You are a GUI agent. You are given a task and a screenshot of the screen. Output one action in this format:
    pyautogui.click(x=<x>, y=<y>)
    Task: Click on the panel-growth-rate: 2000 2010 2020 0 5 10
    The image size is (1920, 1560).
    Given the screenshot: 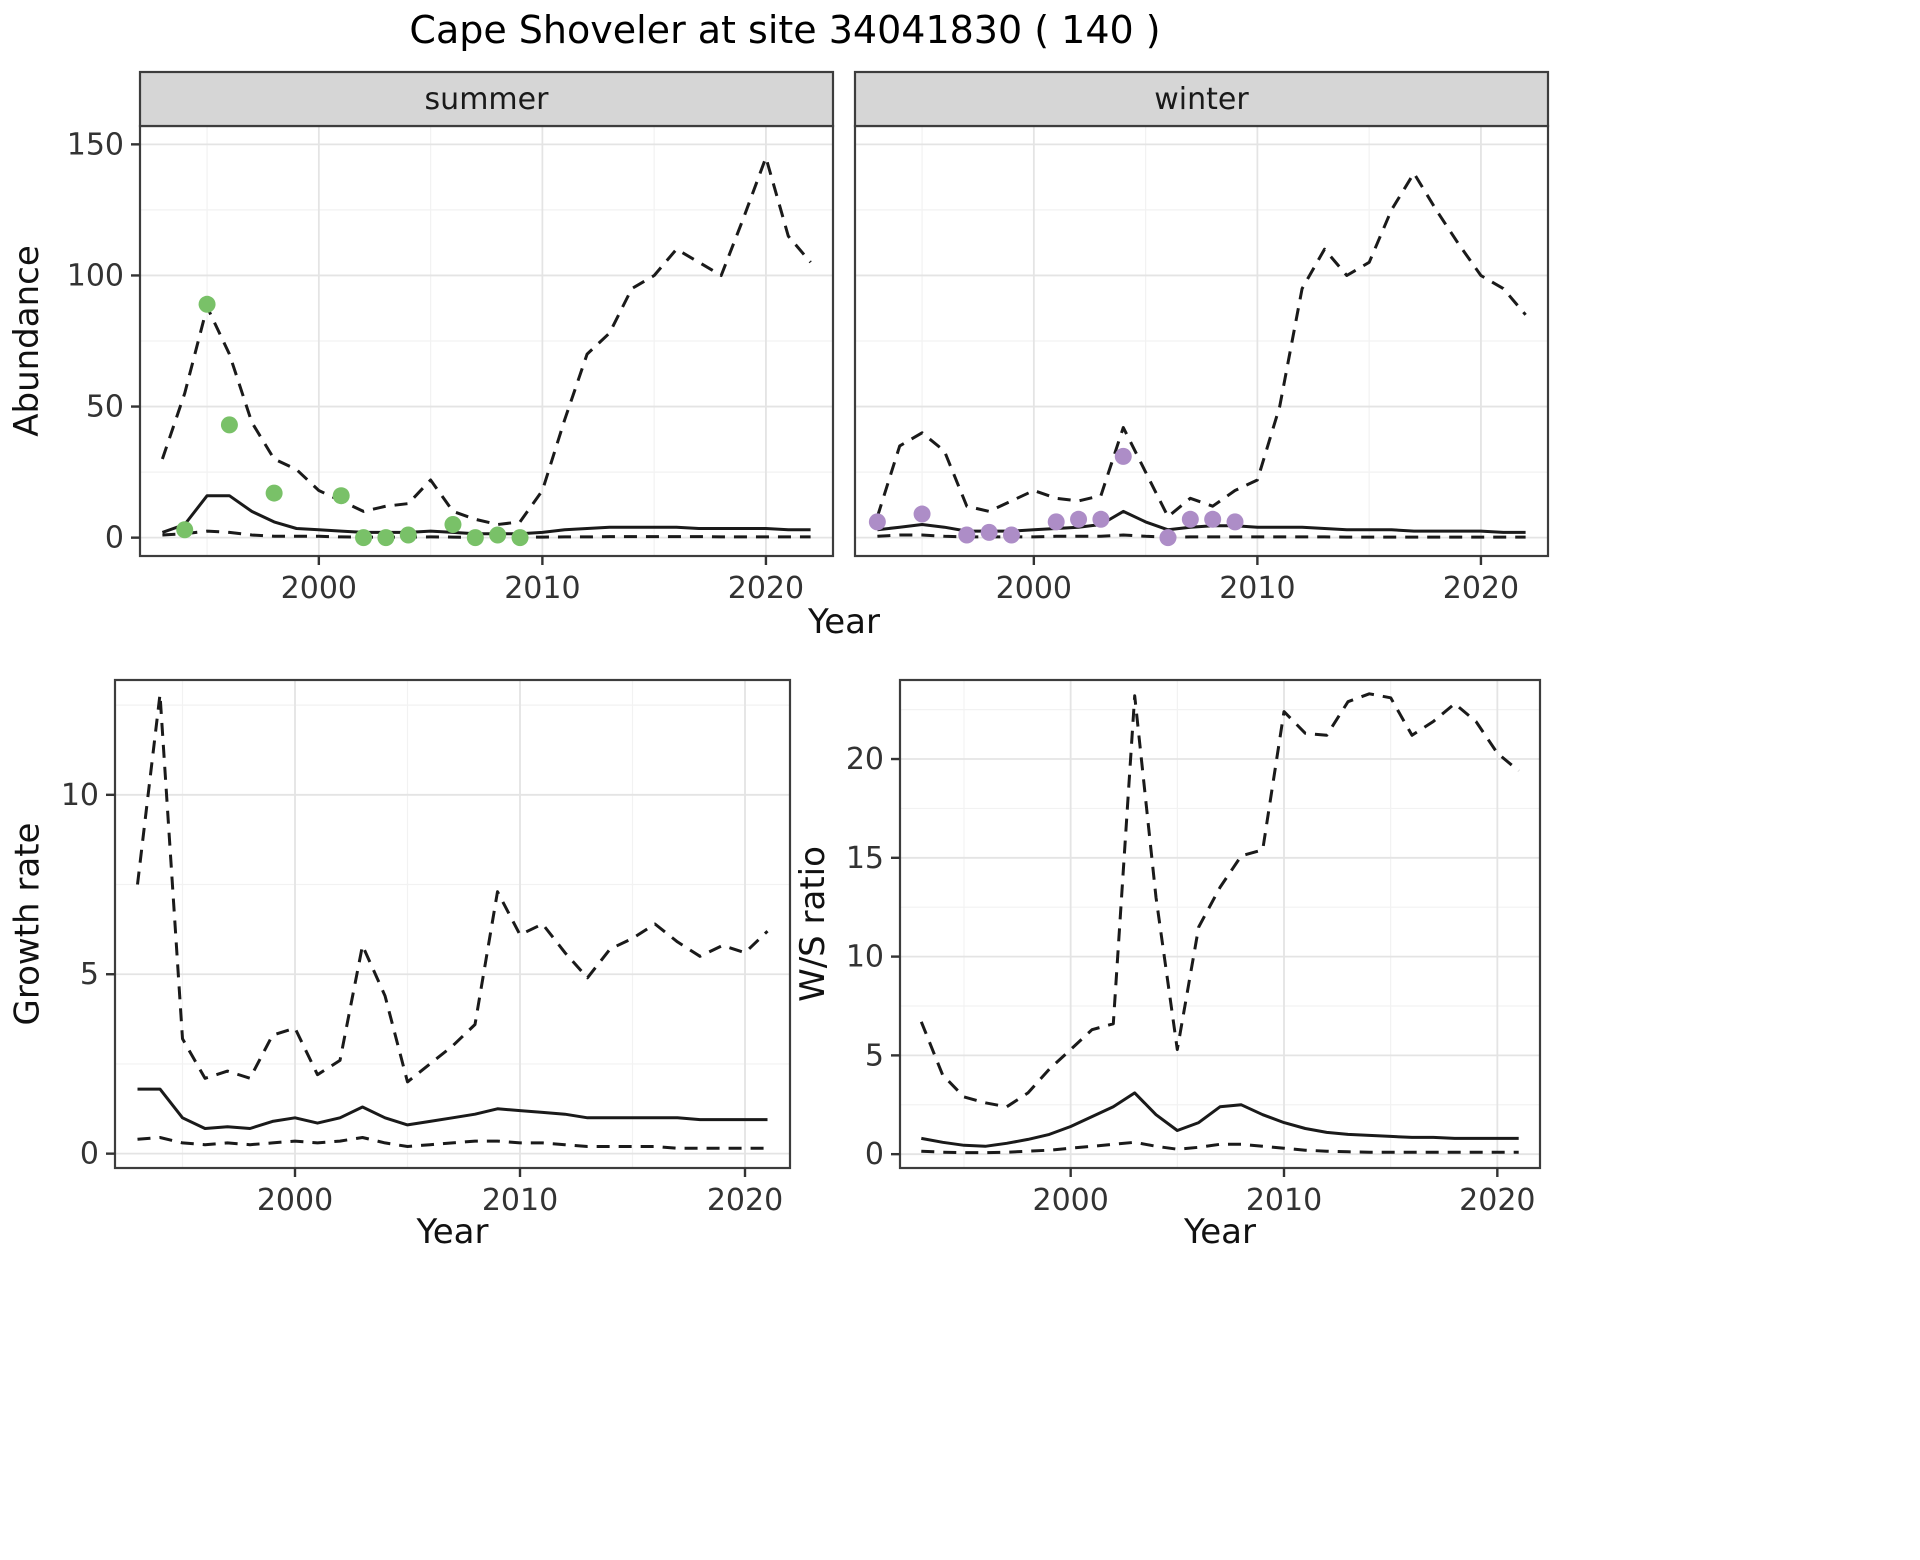 What is the action you would take?
    pyautogui.click(x=426, y=948)
    